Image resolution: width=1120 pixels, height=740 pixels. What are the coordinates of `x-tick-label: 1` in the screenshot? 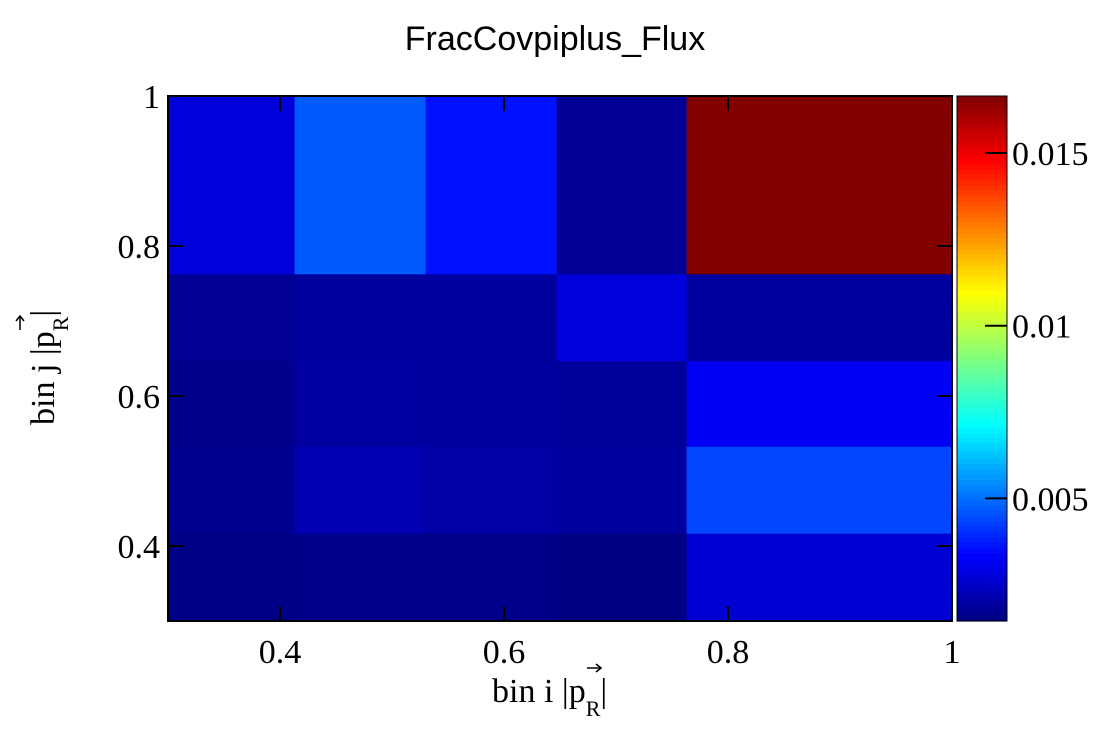 It's located at (952, 652).